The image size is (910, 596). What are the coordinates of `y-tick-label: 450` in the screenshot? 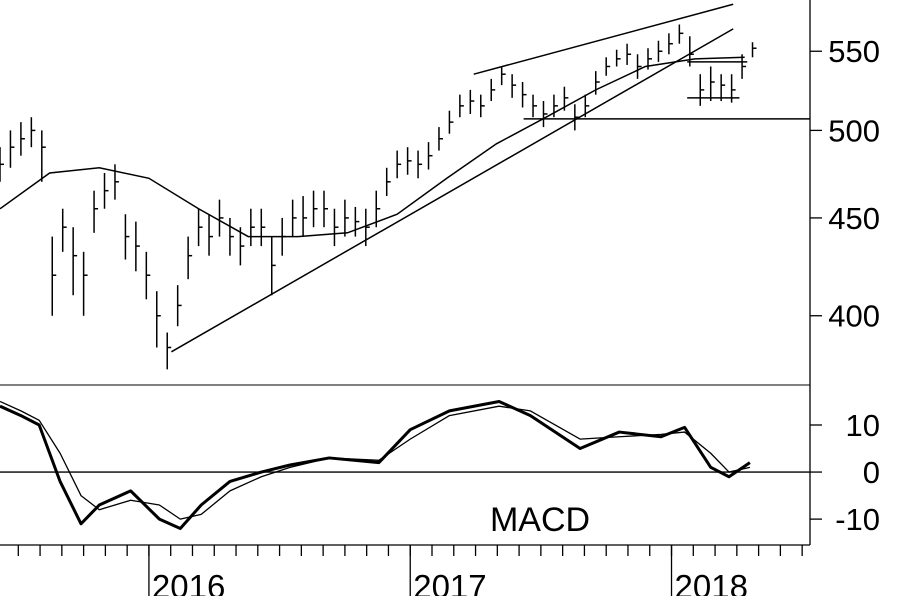 It's located at (854, 218).